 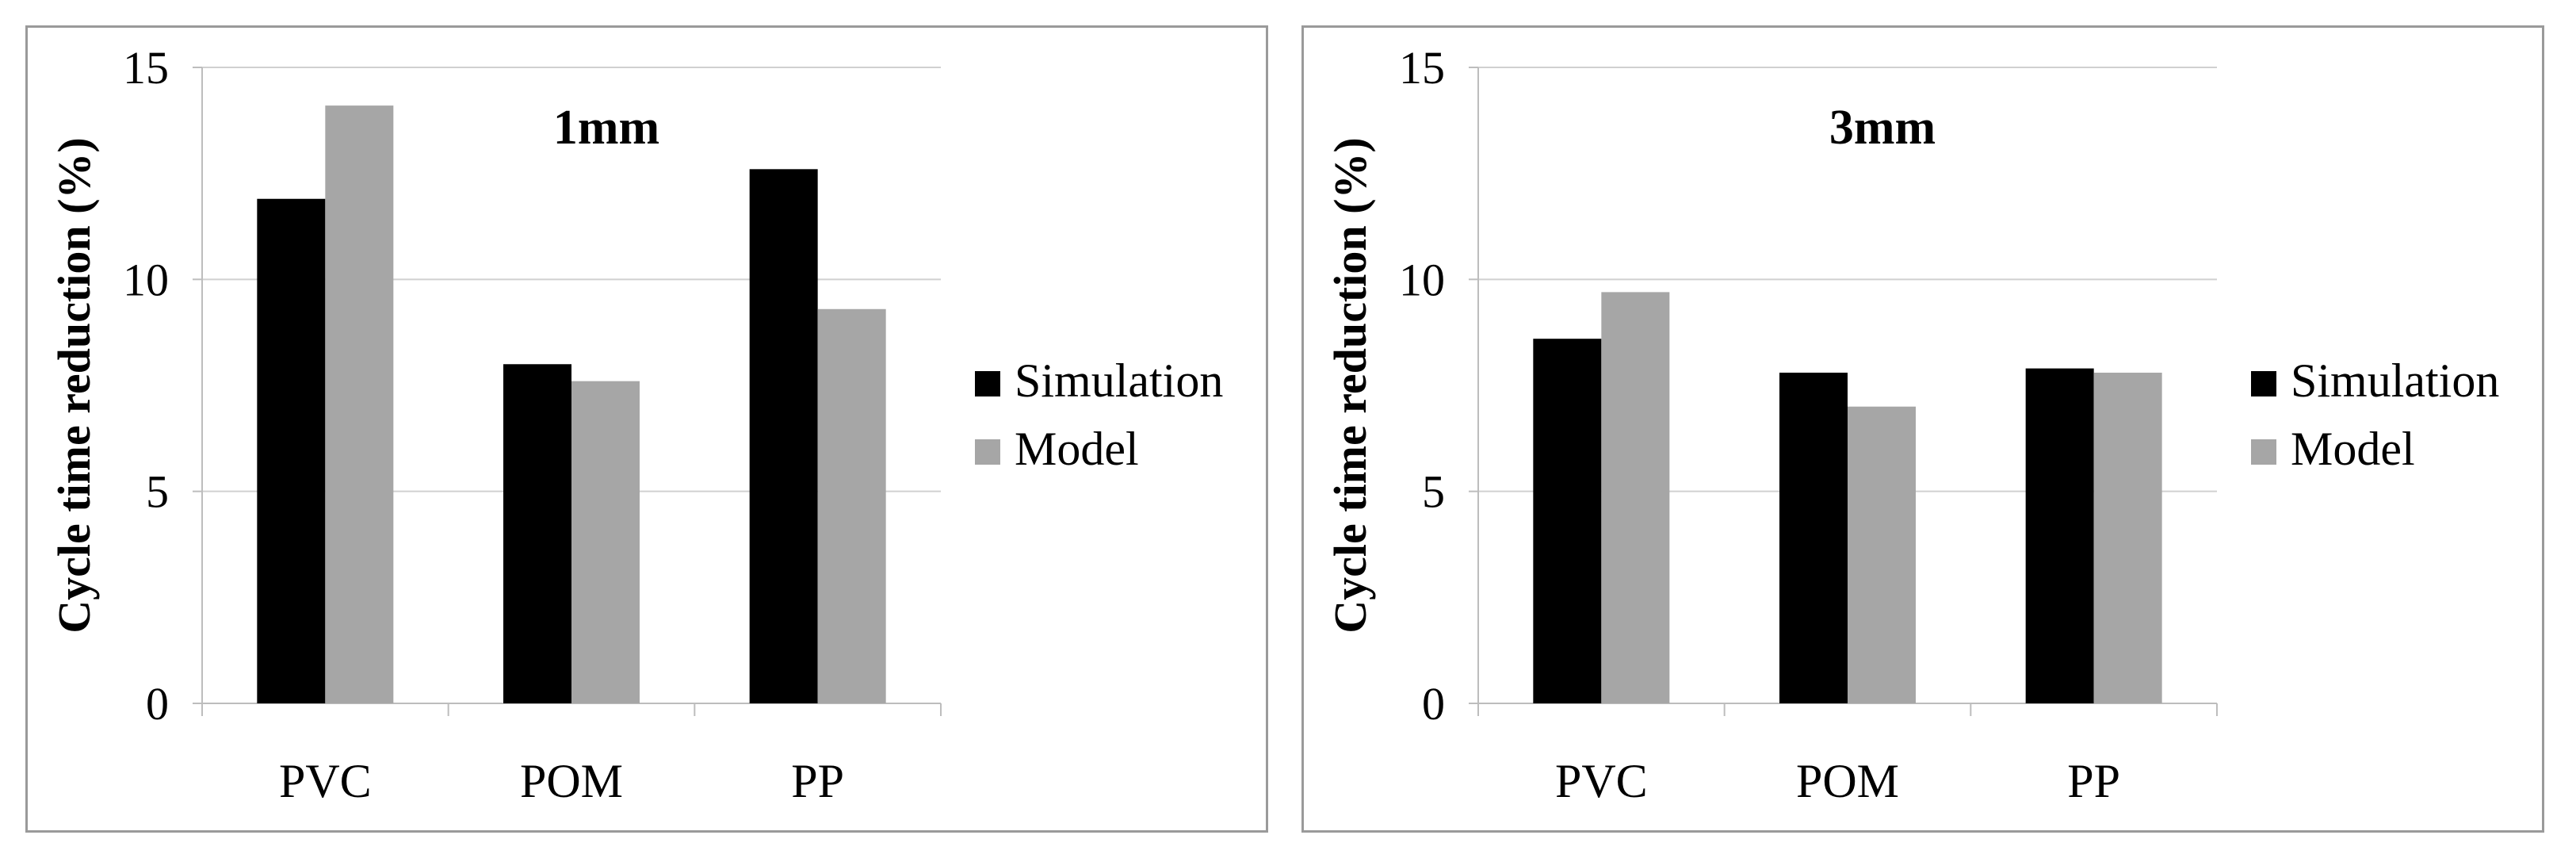 What do you see at coordinates (606, 128) in the screenshot?
I see `chart-title: 1mm` at bounding box center [606, 128].